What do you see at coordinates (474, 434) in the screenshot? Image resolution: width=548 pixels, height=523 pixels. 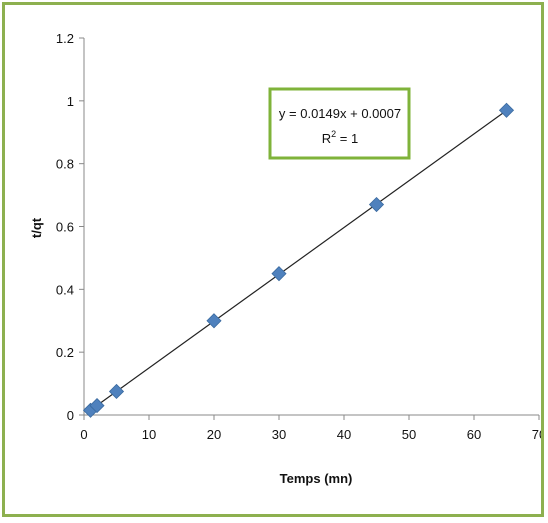 I see `x-tick-label: 60` at bounding box center [474, 434].